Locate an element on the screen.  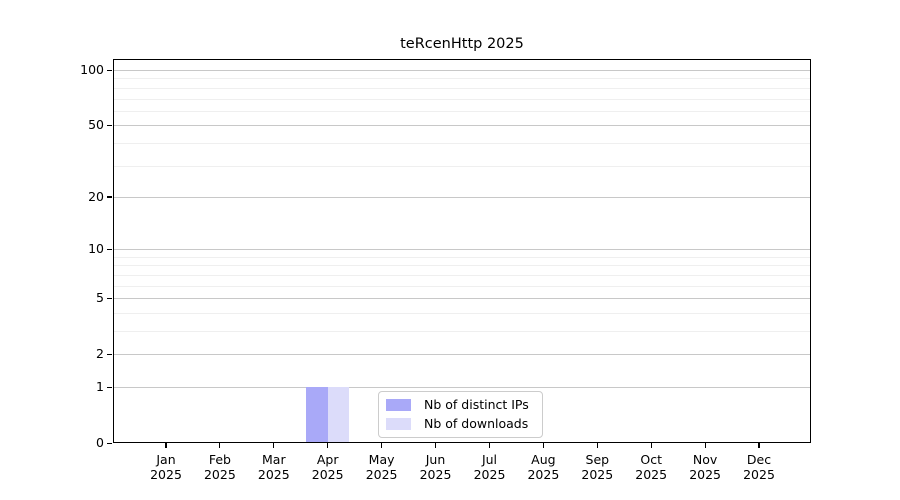
legend-label: Nb of distinct IPs is located at coordinates (476, 404).